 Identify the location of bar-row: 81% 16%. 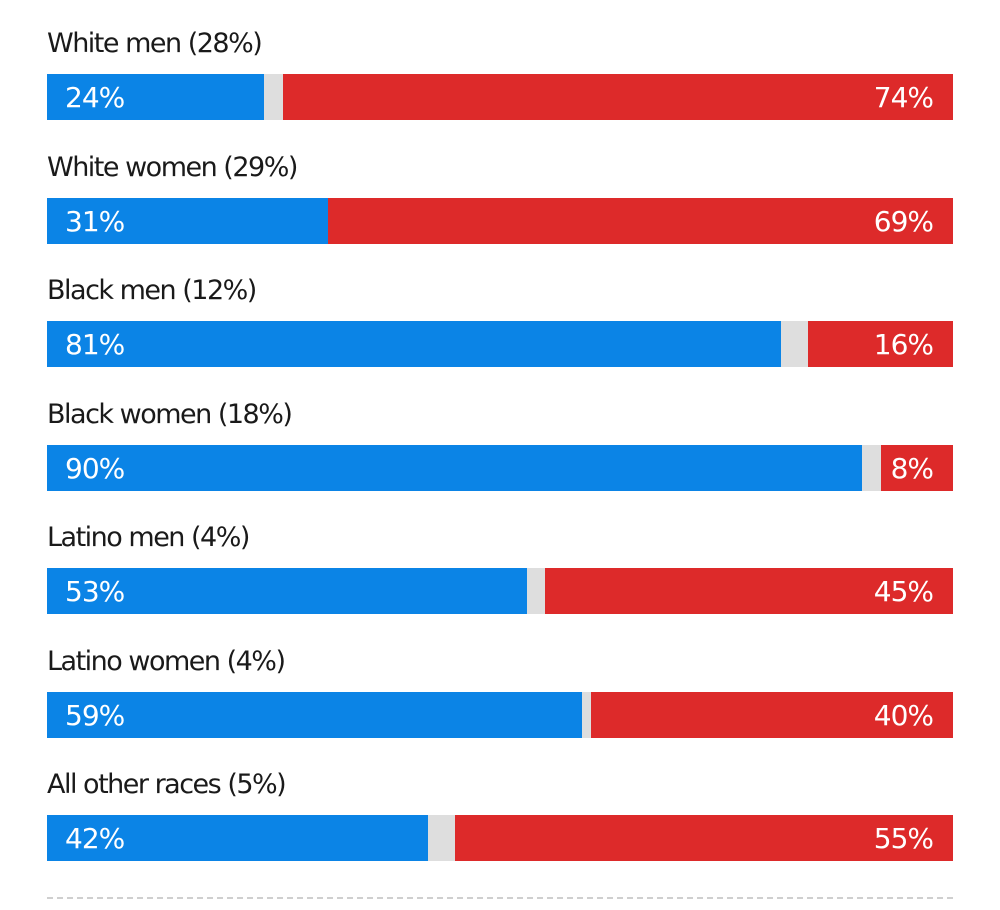
(500, 344).